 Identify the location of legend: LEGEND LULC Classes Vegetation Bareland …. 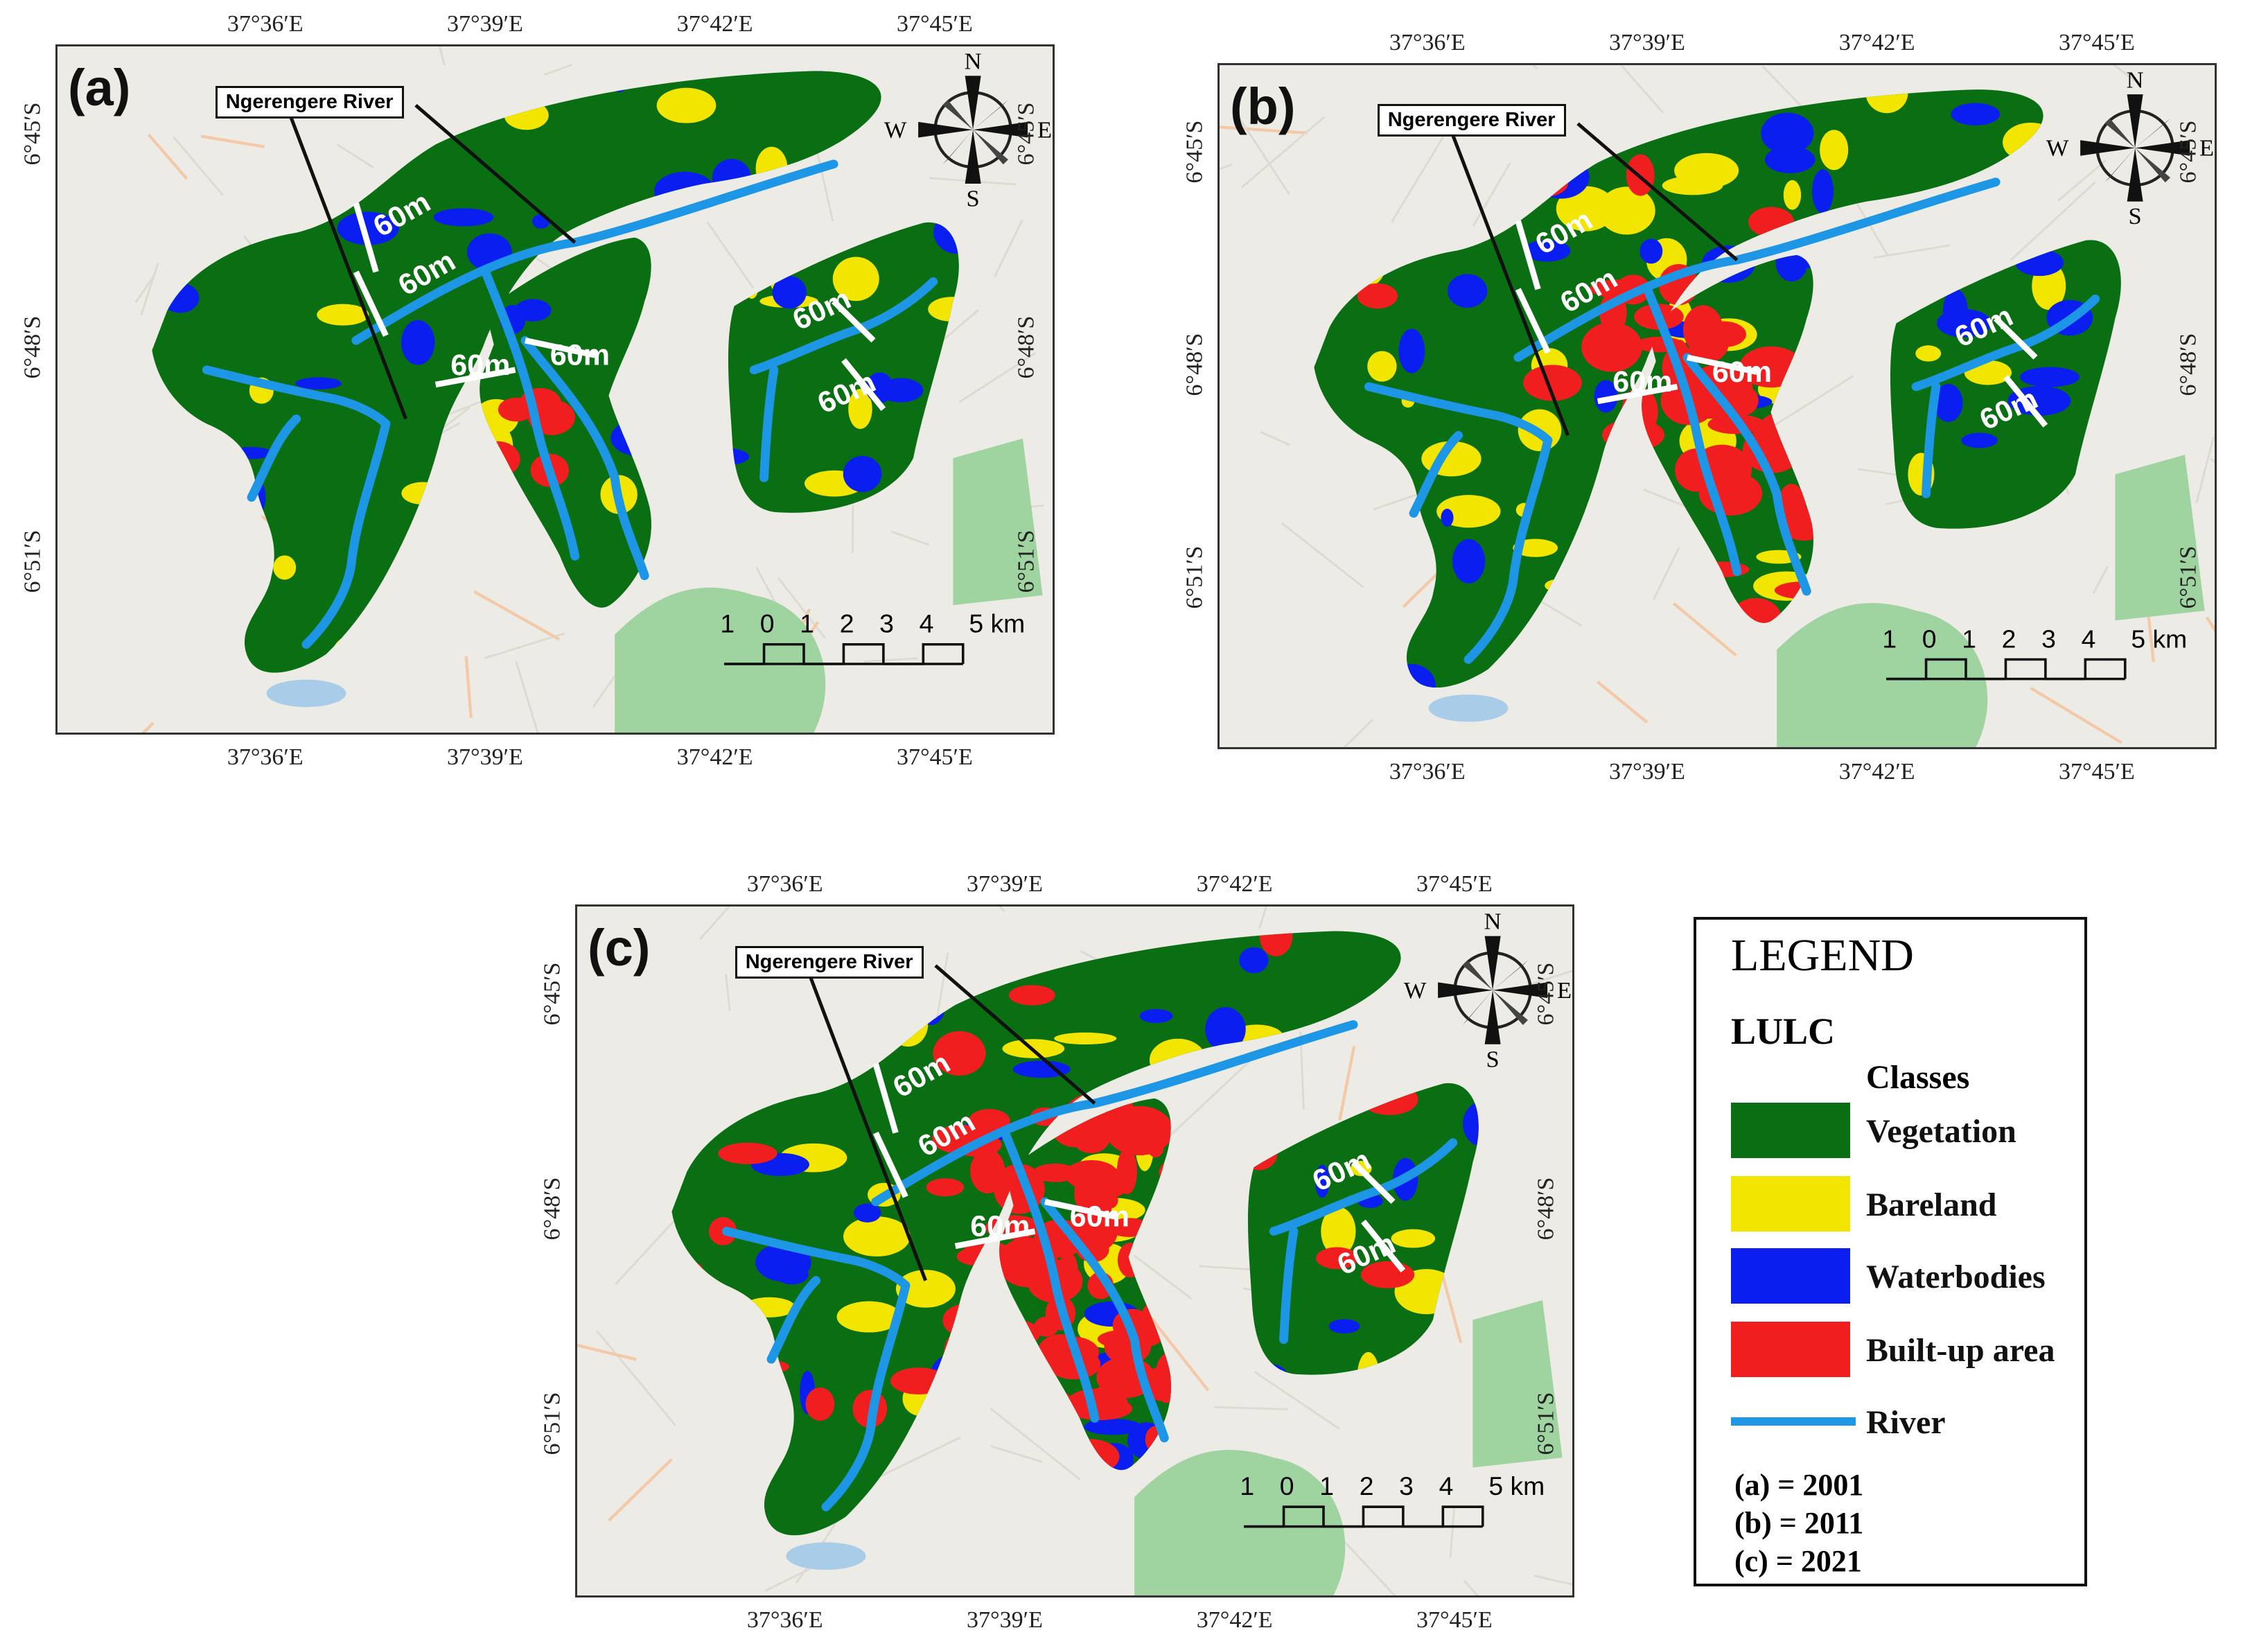
(1890, 1251).